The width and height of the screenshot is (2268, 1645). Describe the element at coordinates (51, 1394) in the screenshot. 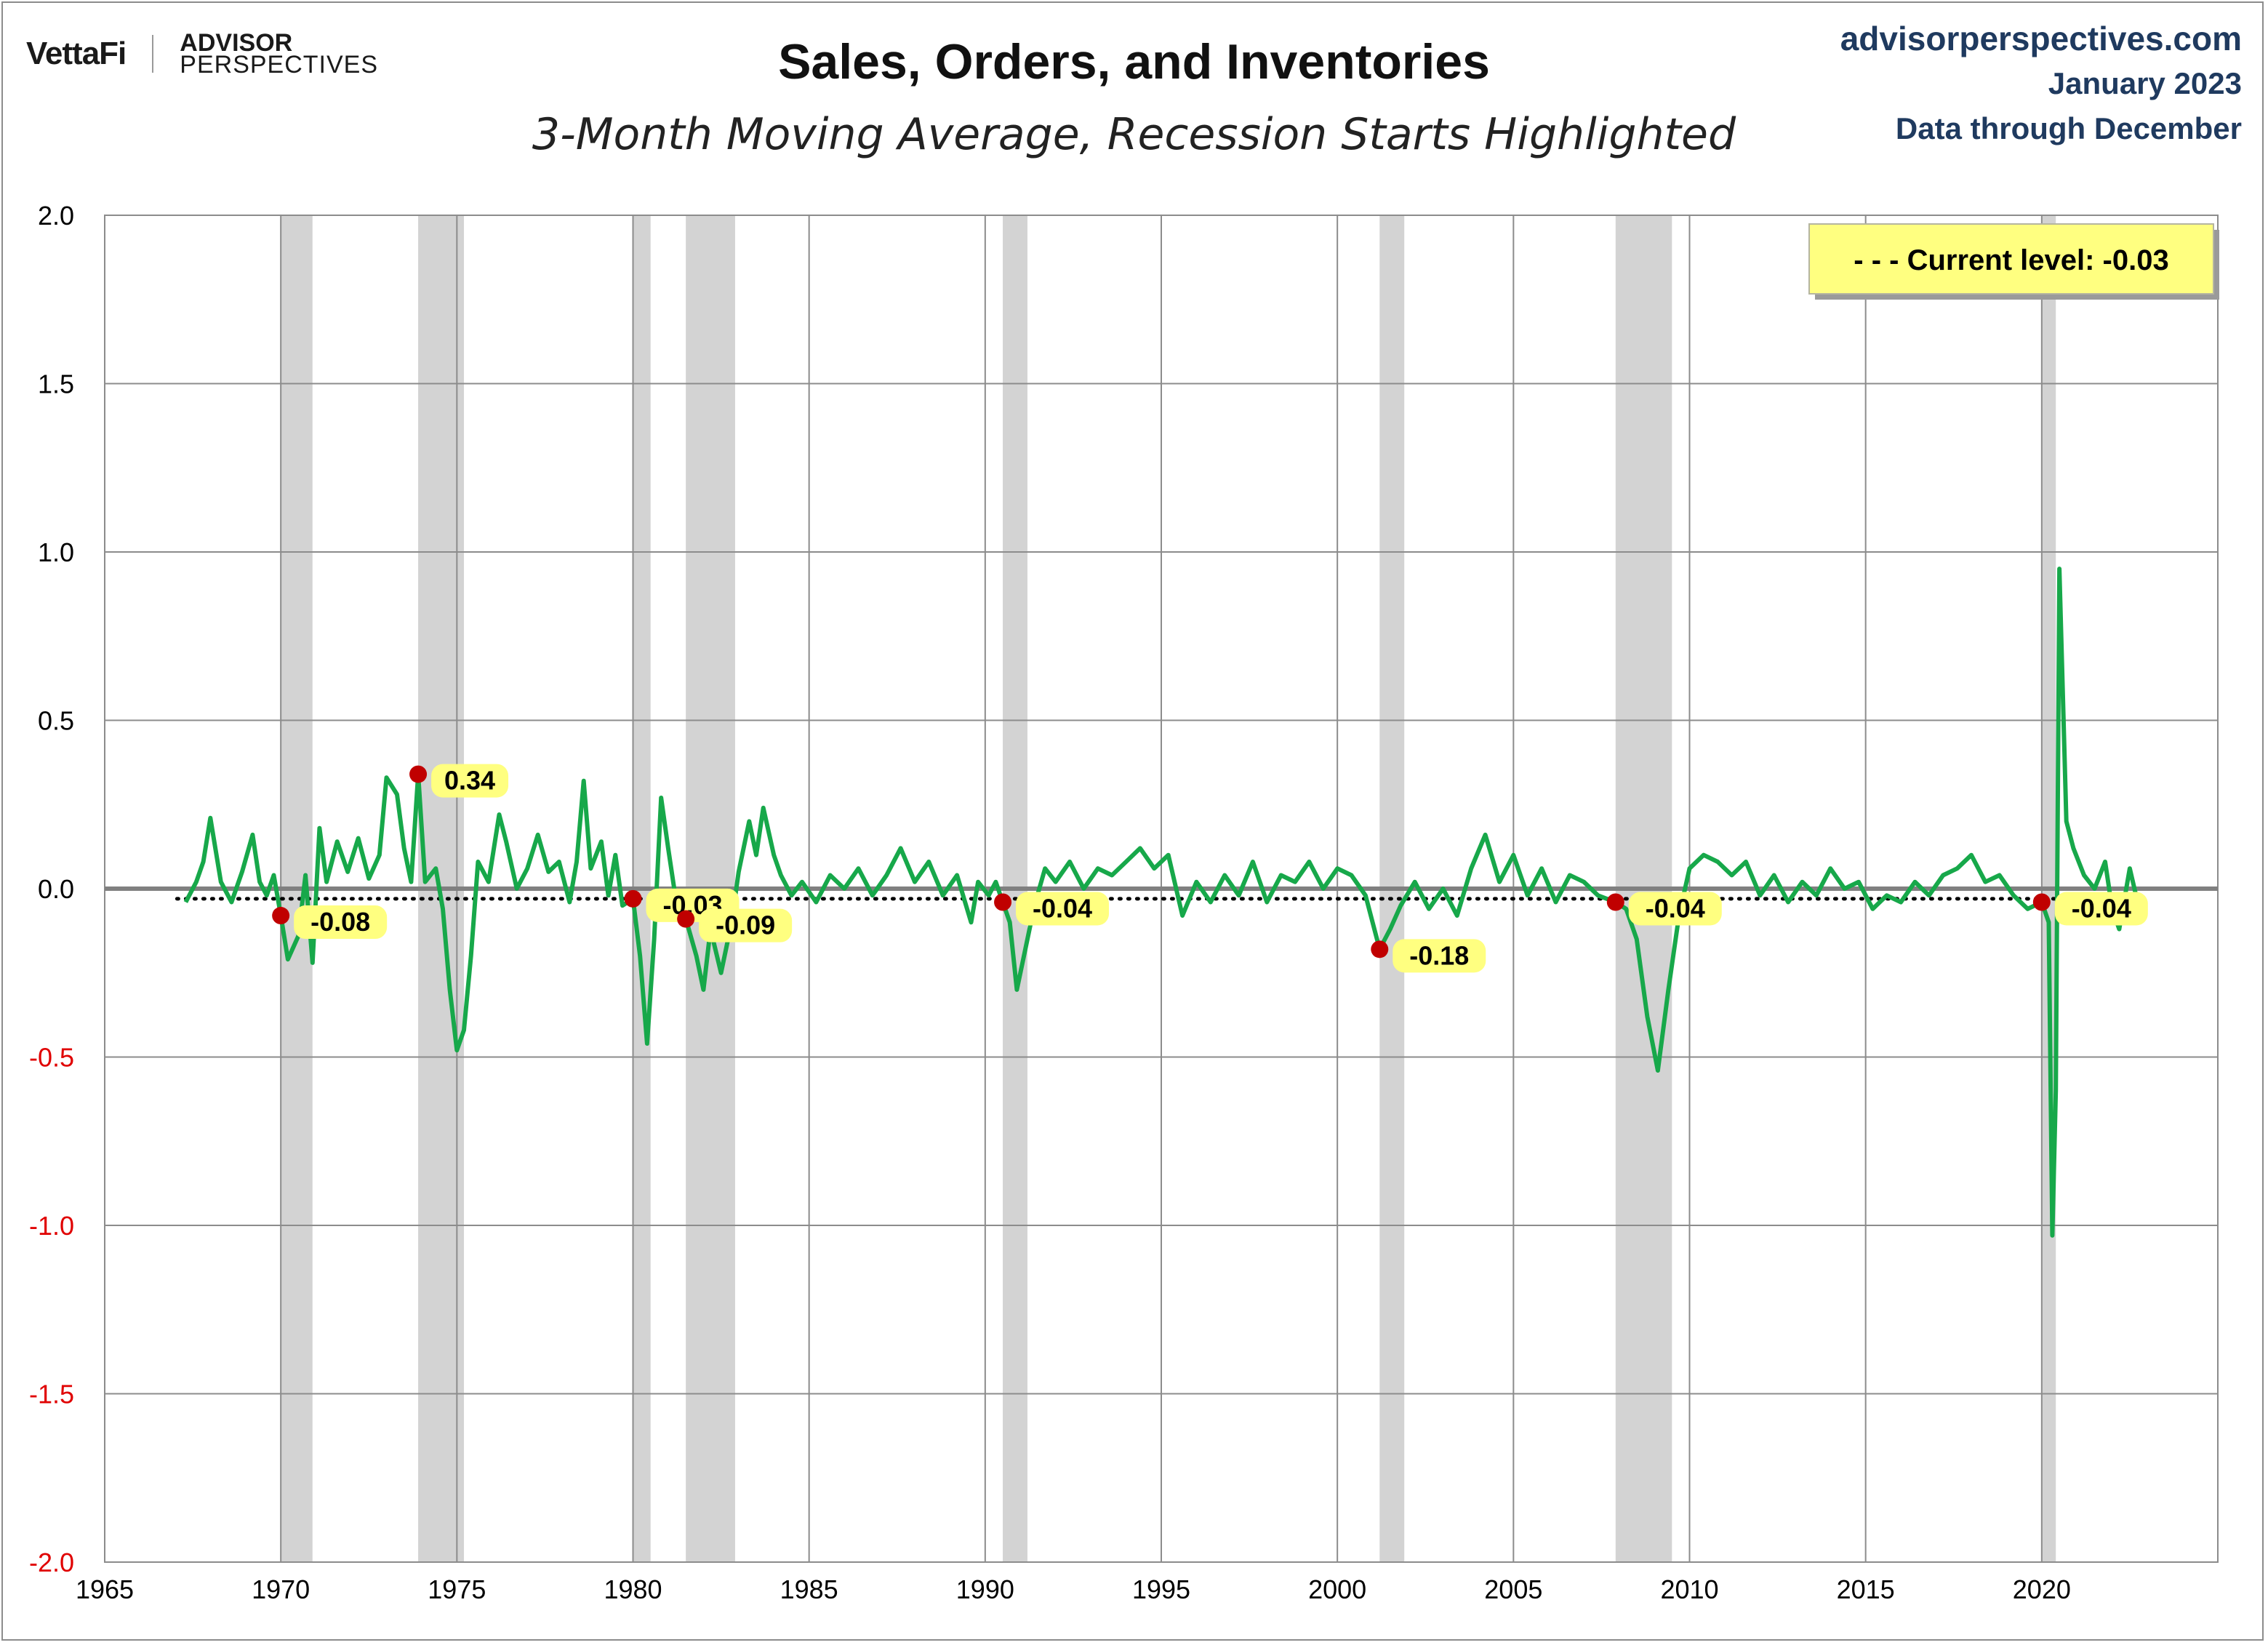

I see `y-tick-label: -1.5` at that location.